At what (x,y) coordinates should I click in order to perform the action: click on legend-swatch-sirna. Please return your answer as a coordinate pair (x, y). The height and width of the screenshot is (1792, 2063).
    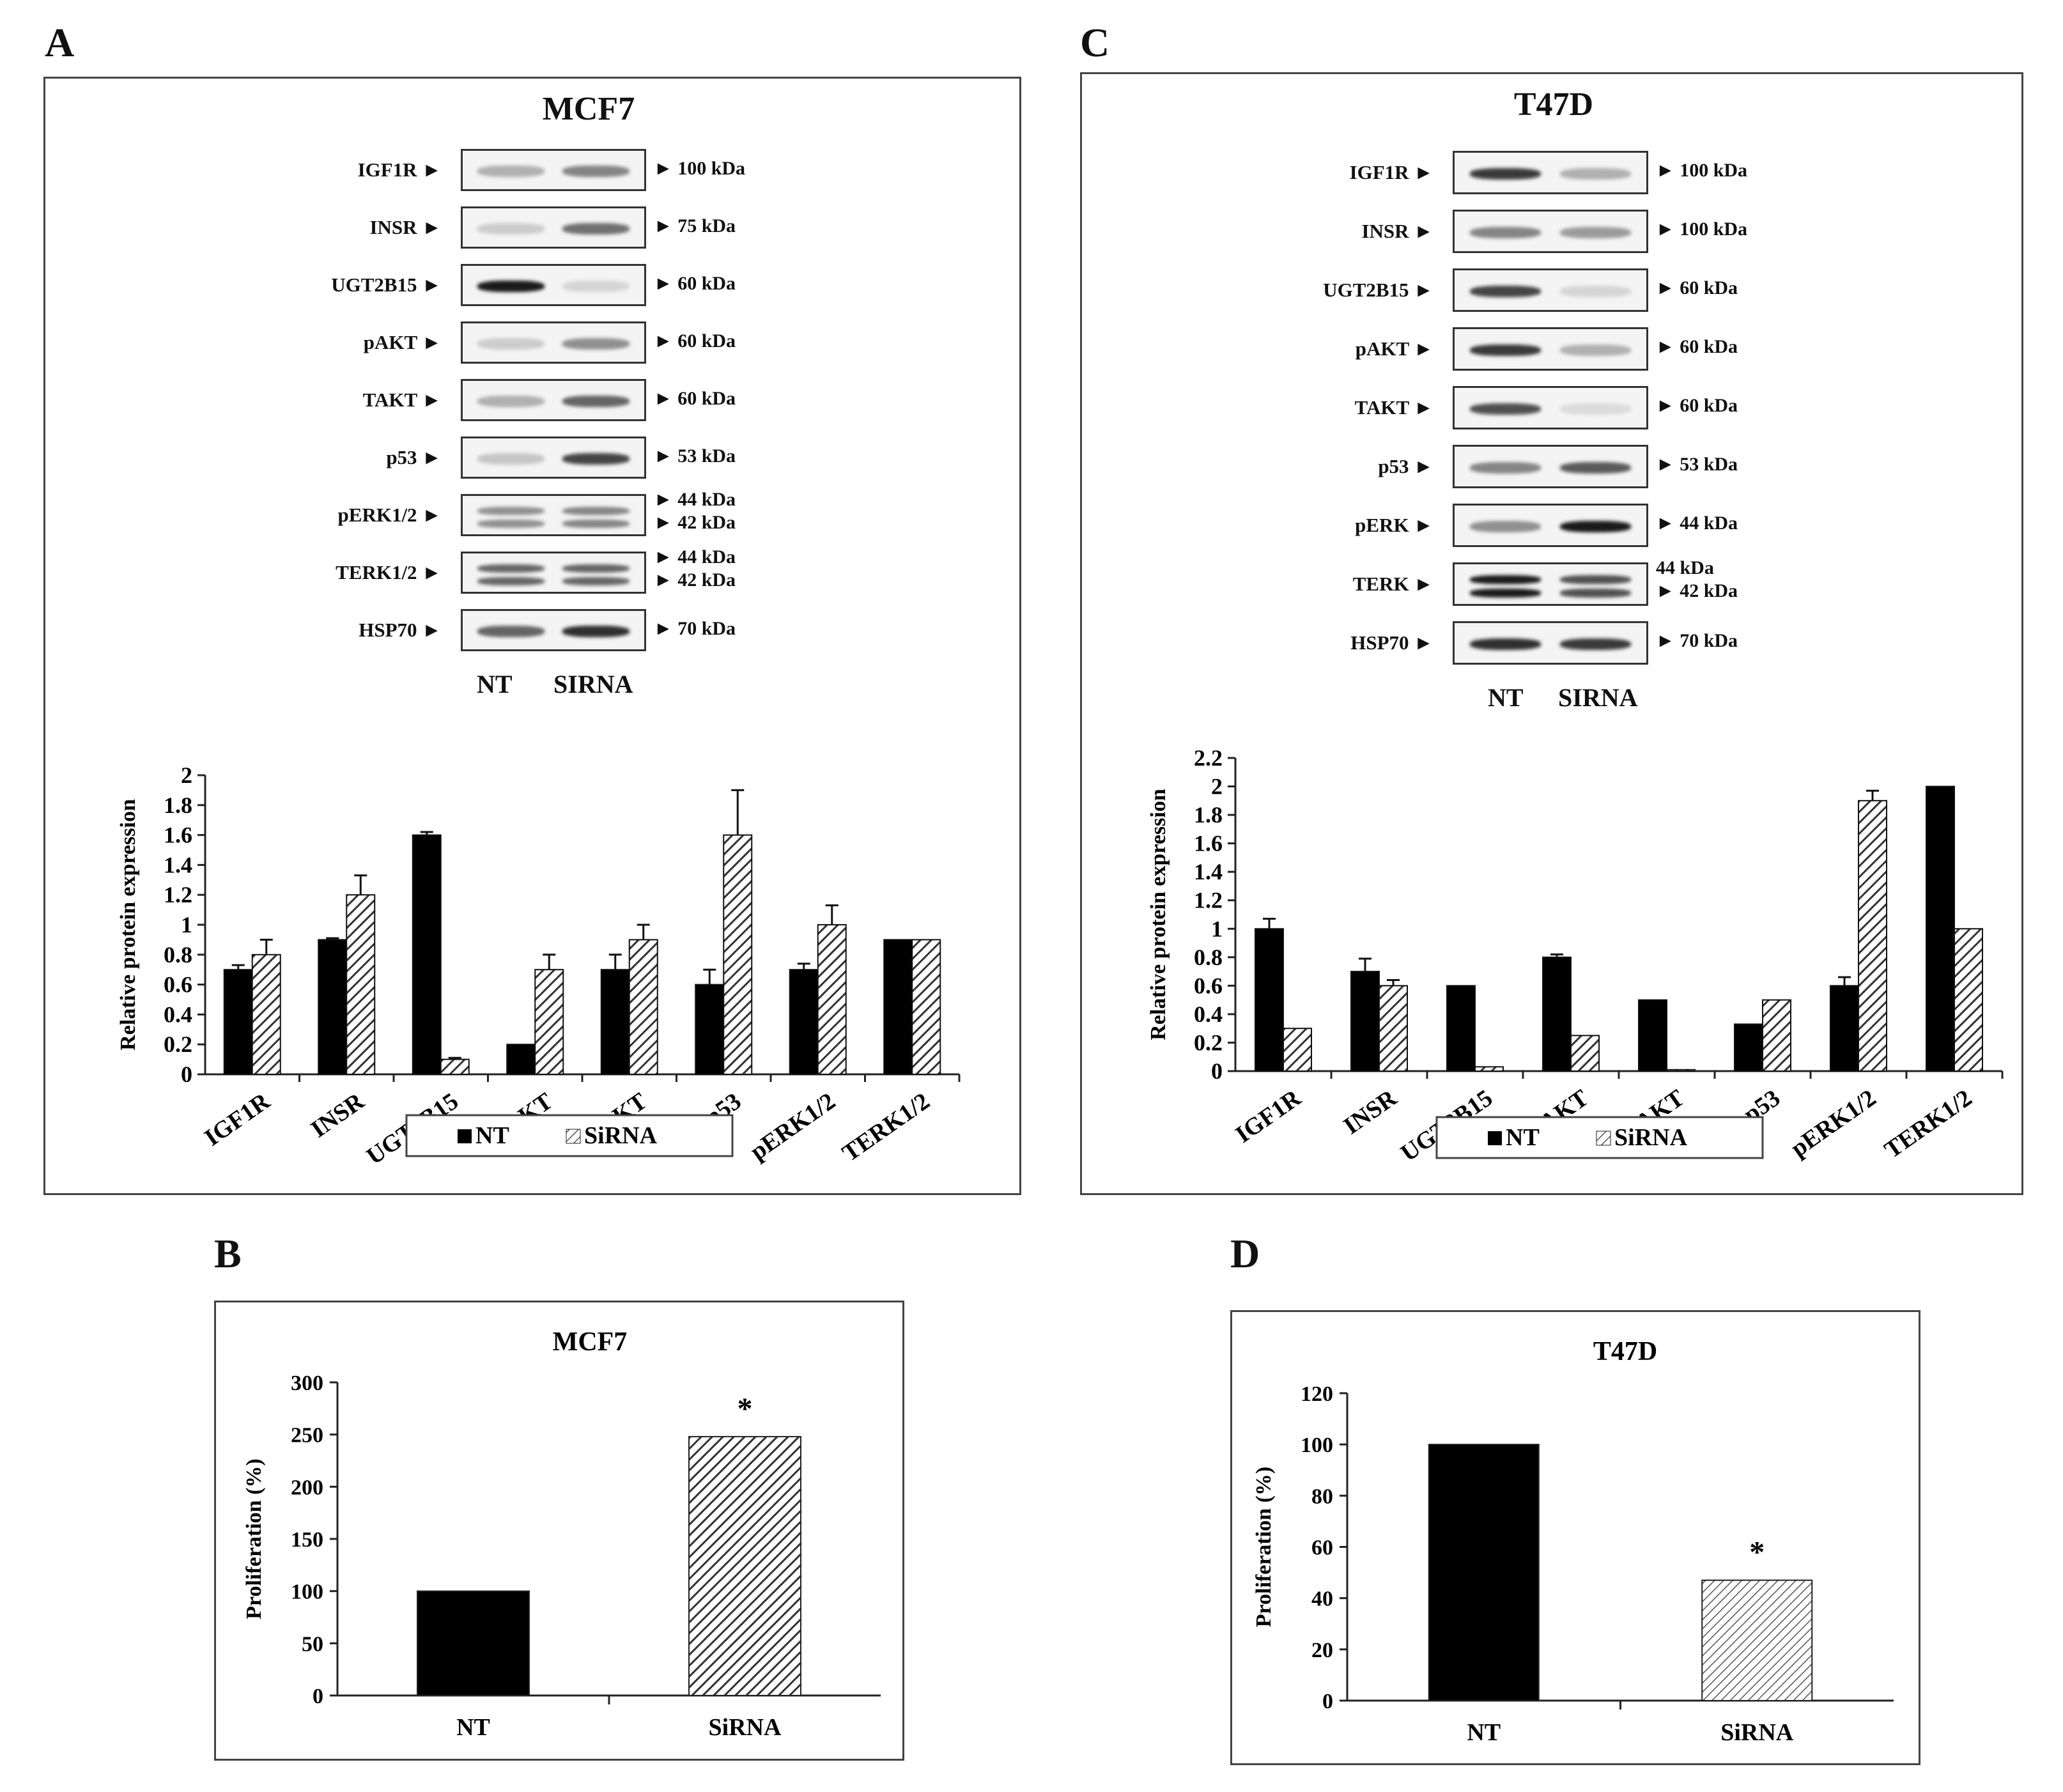
    Looking at the image, I should click on (1603, 1138).